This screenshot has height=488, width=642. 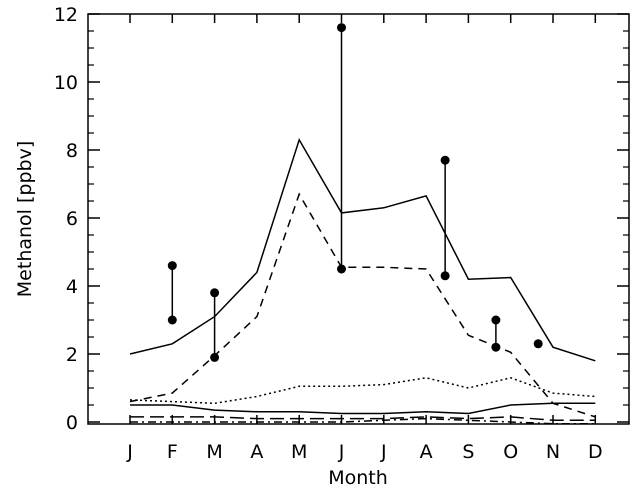 I want to click on y-tick-label: 12, so click(x=66, y=15).